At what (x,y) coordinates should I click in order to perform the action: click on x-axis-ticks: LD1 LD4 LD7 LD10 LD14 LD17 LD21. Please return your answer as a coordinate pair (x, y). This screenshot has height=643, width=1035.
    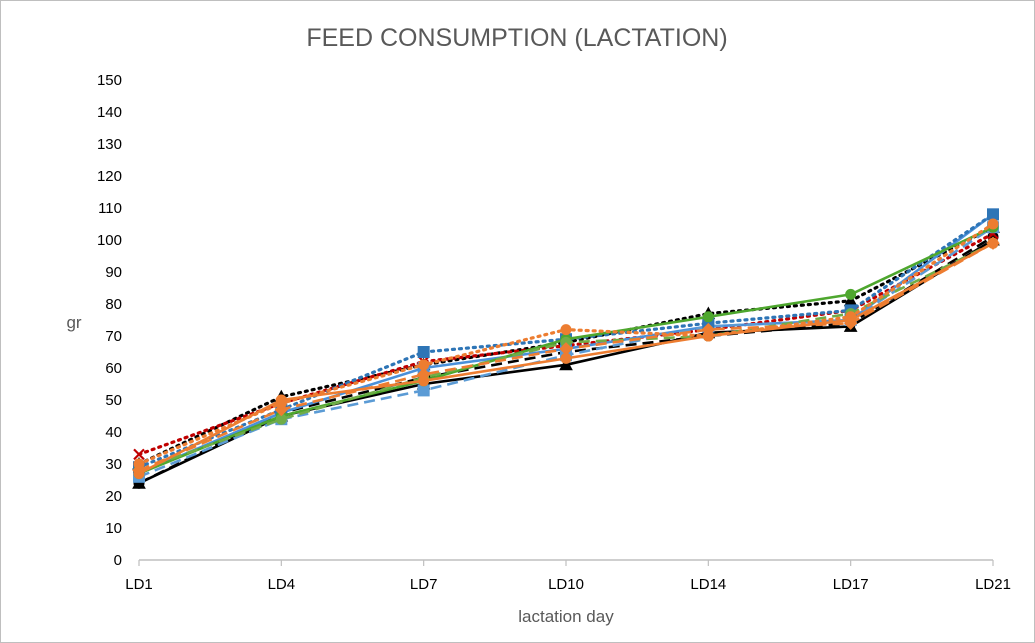
    Looking at the image, I should click on (568, 576).